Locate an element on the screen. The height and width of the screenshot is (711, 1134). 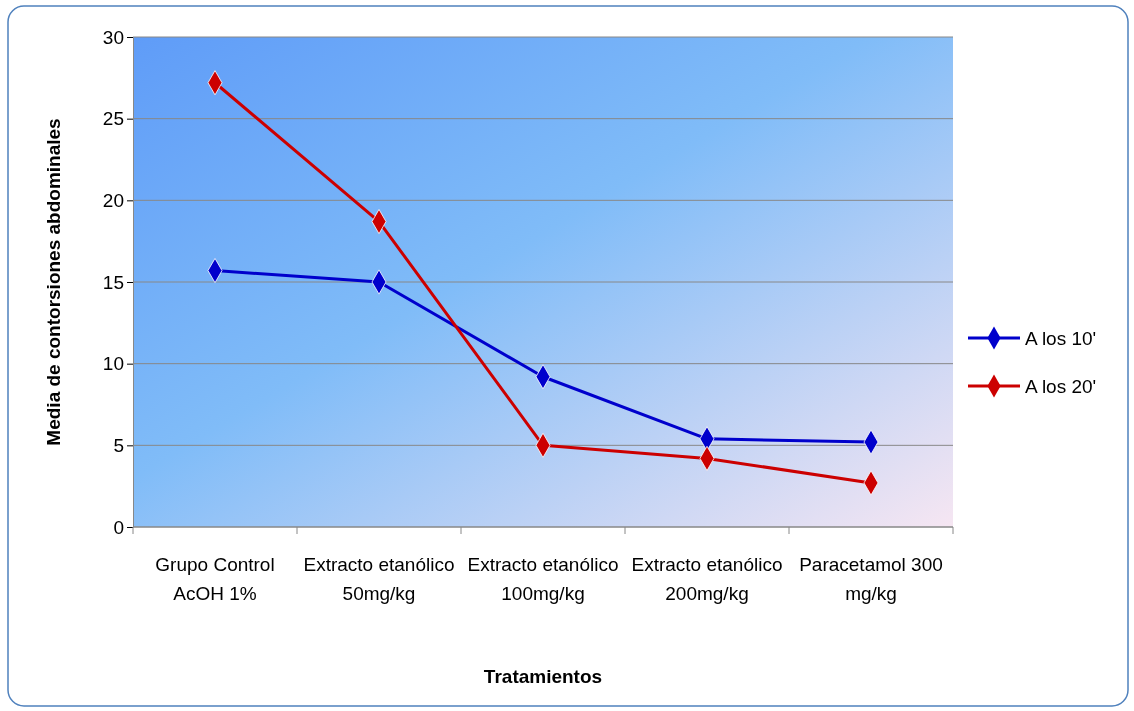
y-axis-title: Media de contorsiones abdominales is located at coordinates (53, 282).